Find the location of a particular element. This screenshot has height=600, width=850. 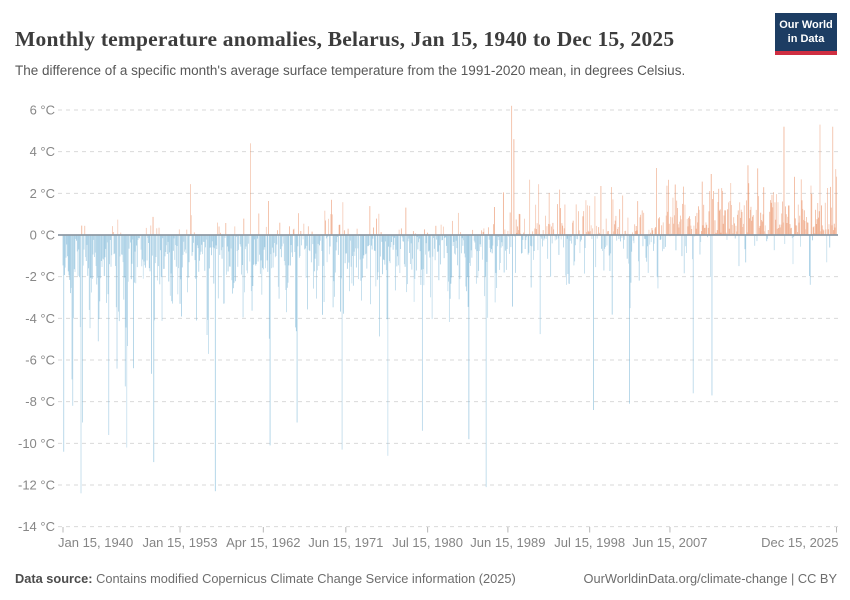

y-axis-tick-label: 2 °C is located at coordinates (42, 193).